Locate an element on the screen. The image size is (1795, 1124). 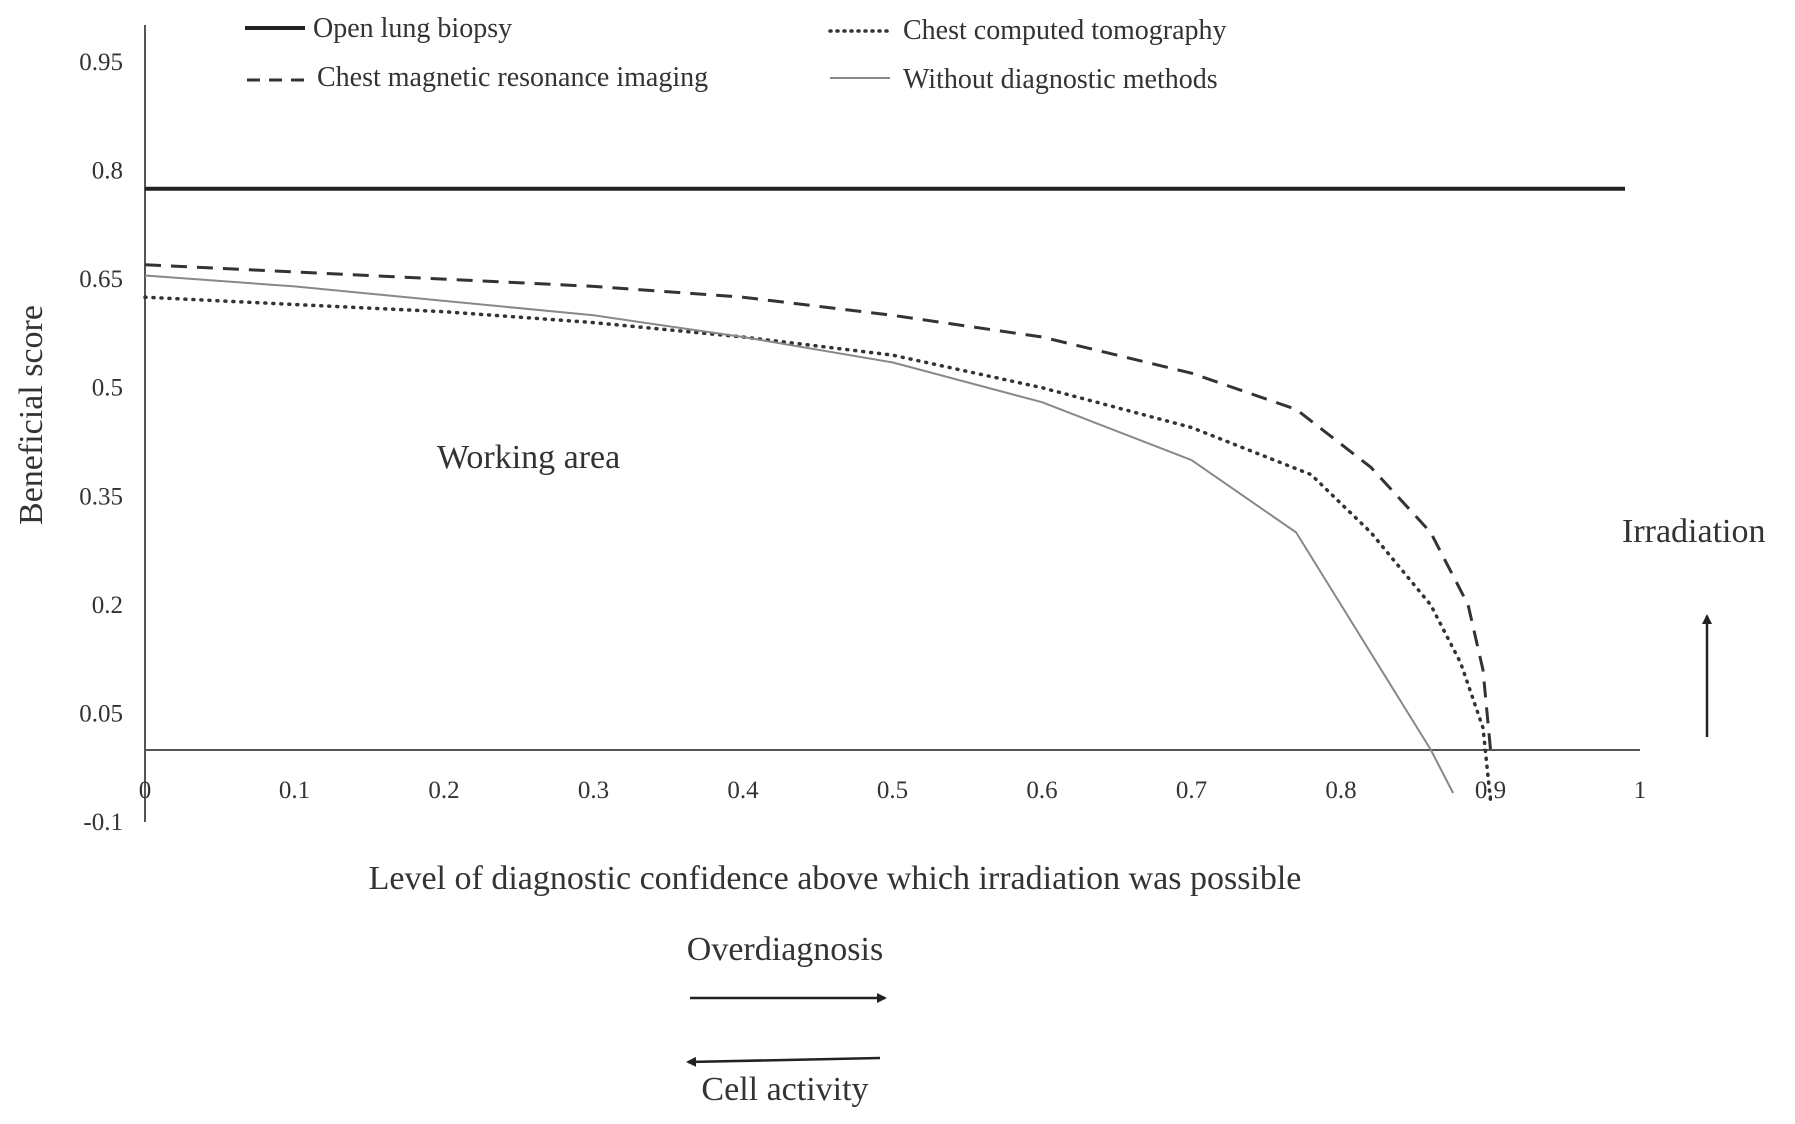
y-tick-label: 0.95 is located at coordinates (101, 62).